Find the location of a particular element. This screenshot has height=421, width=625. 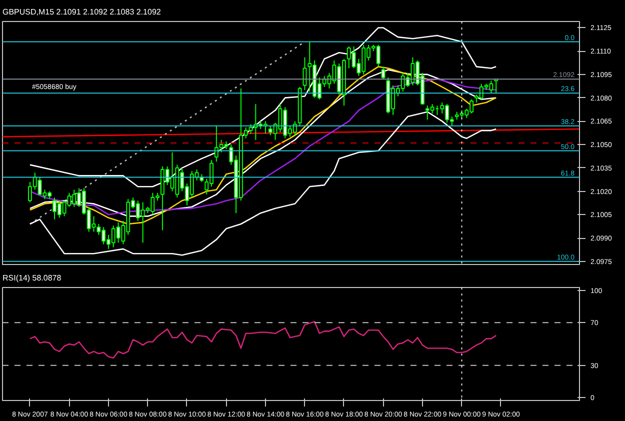

chart-title: GBPUSD,M15 2.1091 2.1092 2.1083 2.1092 is located at coordinates (82, 12).